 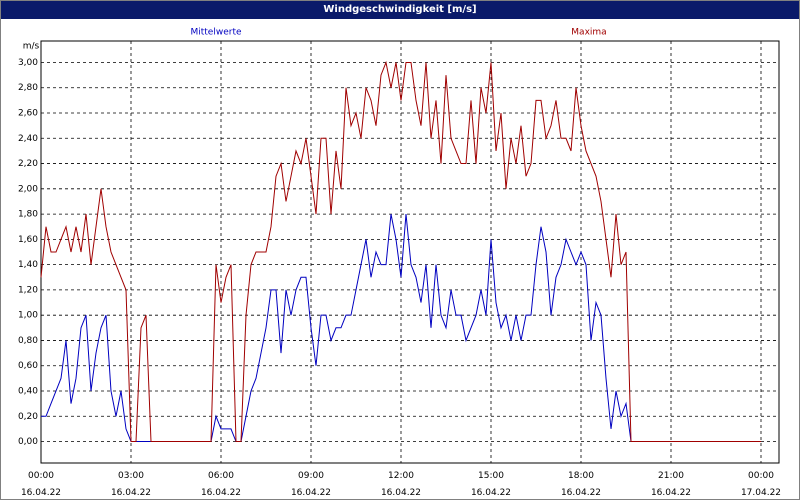 I want to click on y-tick-label: 0,80, so click(x=28, y=341).